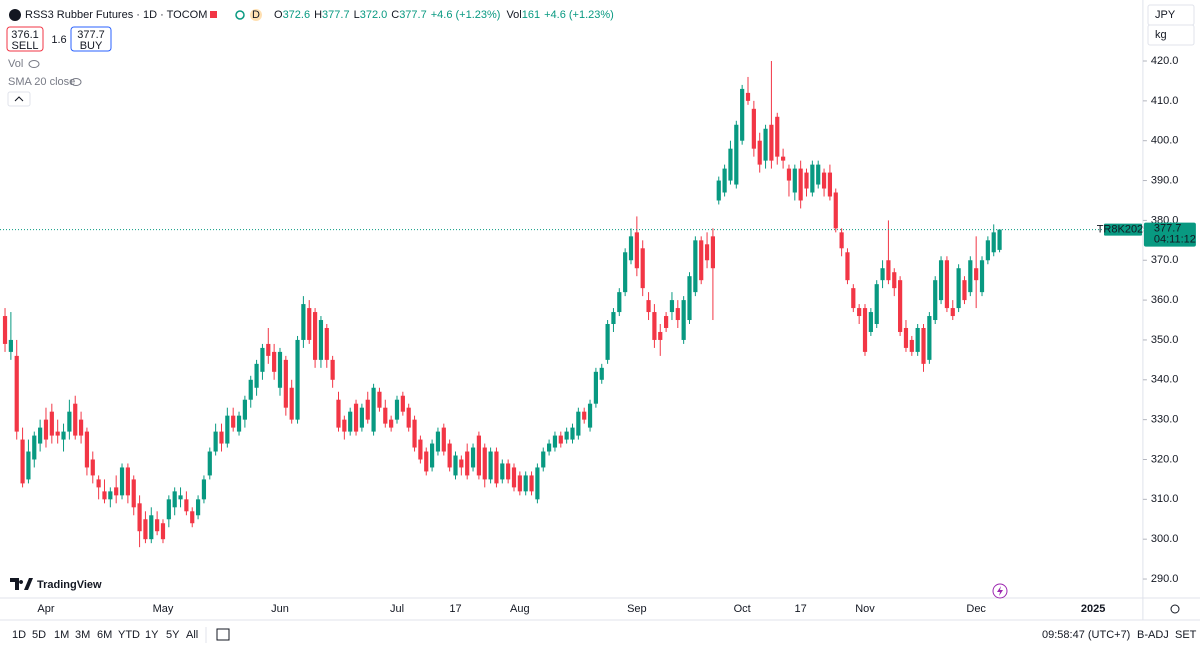  Describe the element at coordinates (466, 15) in the screenshot. I see `change: +4.6 (+1.23%)` at that location.